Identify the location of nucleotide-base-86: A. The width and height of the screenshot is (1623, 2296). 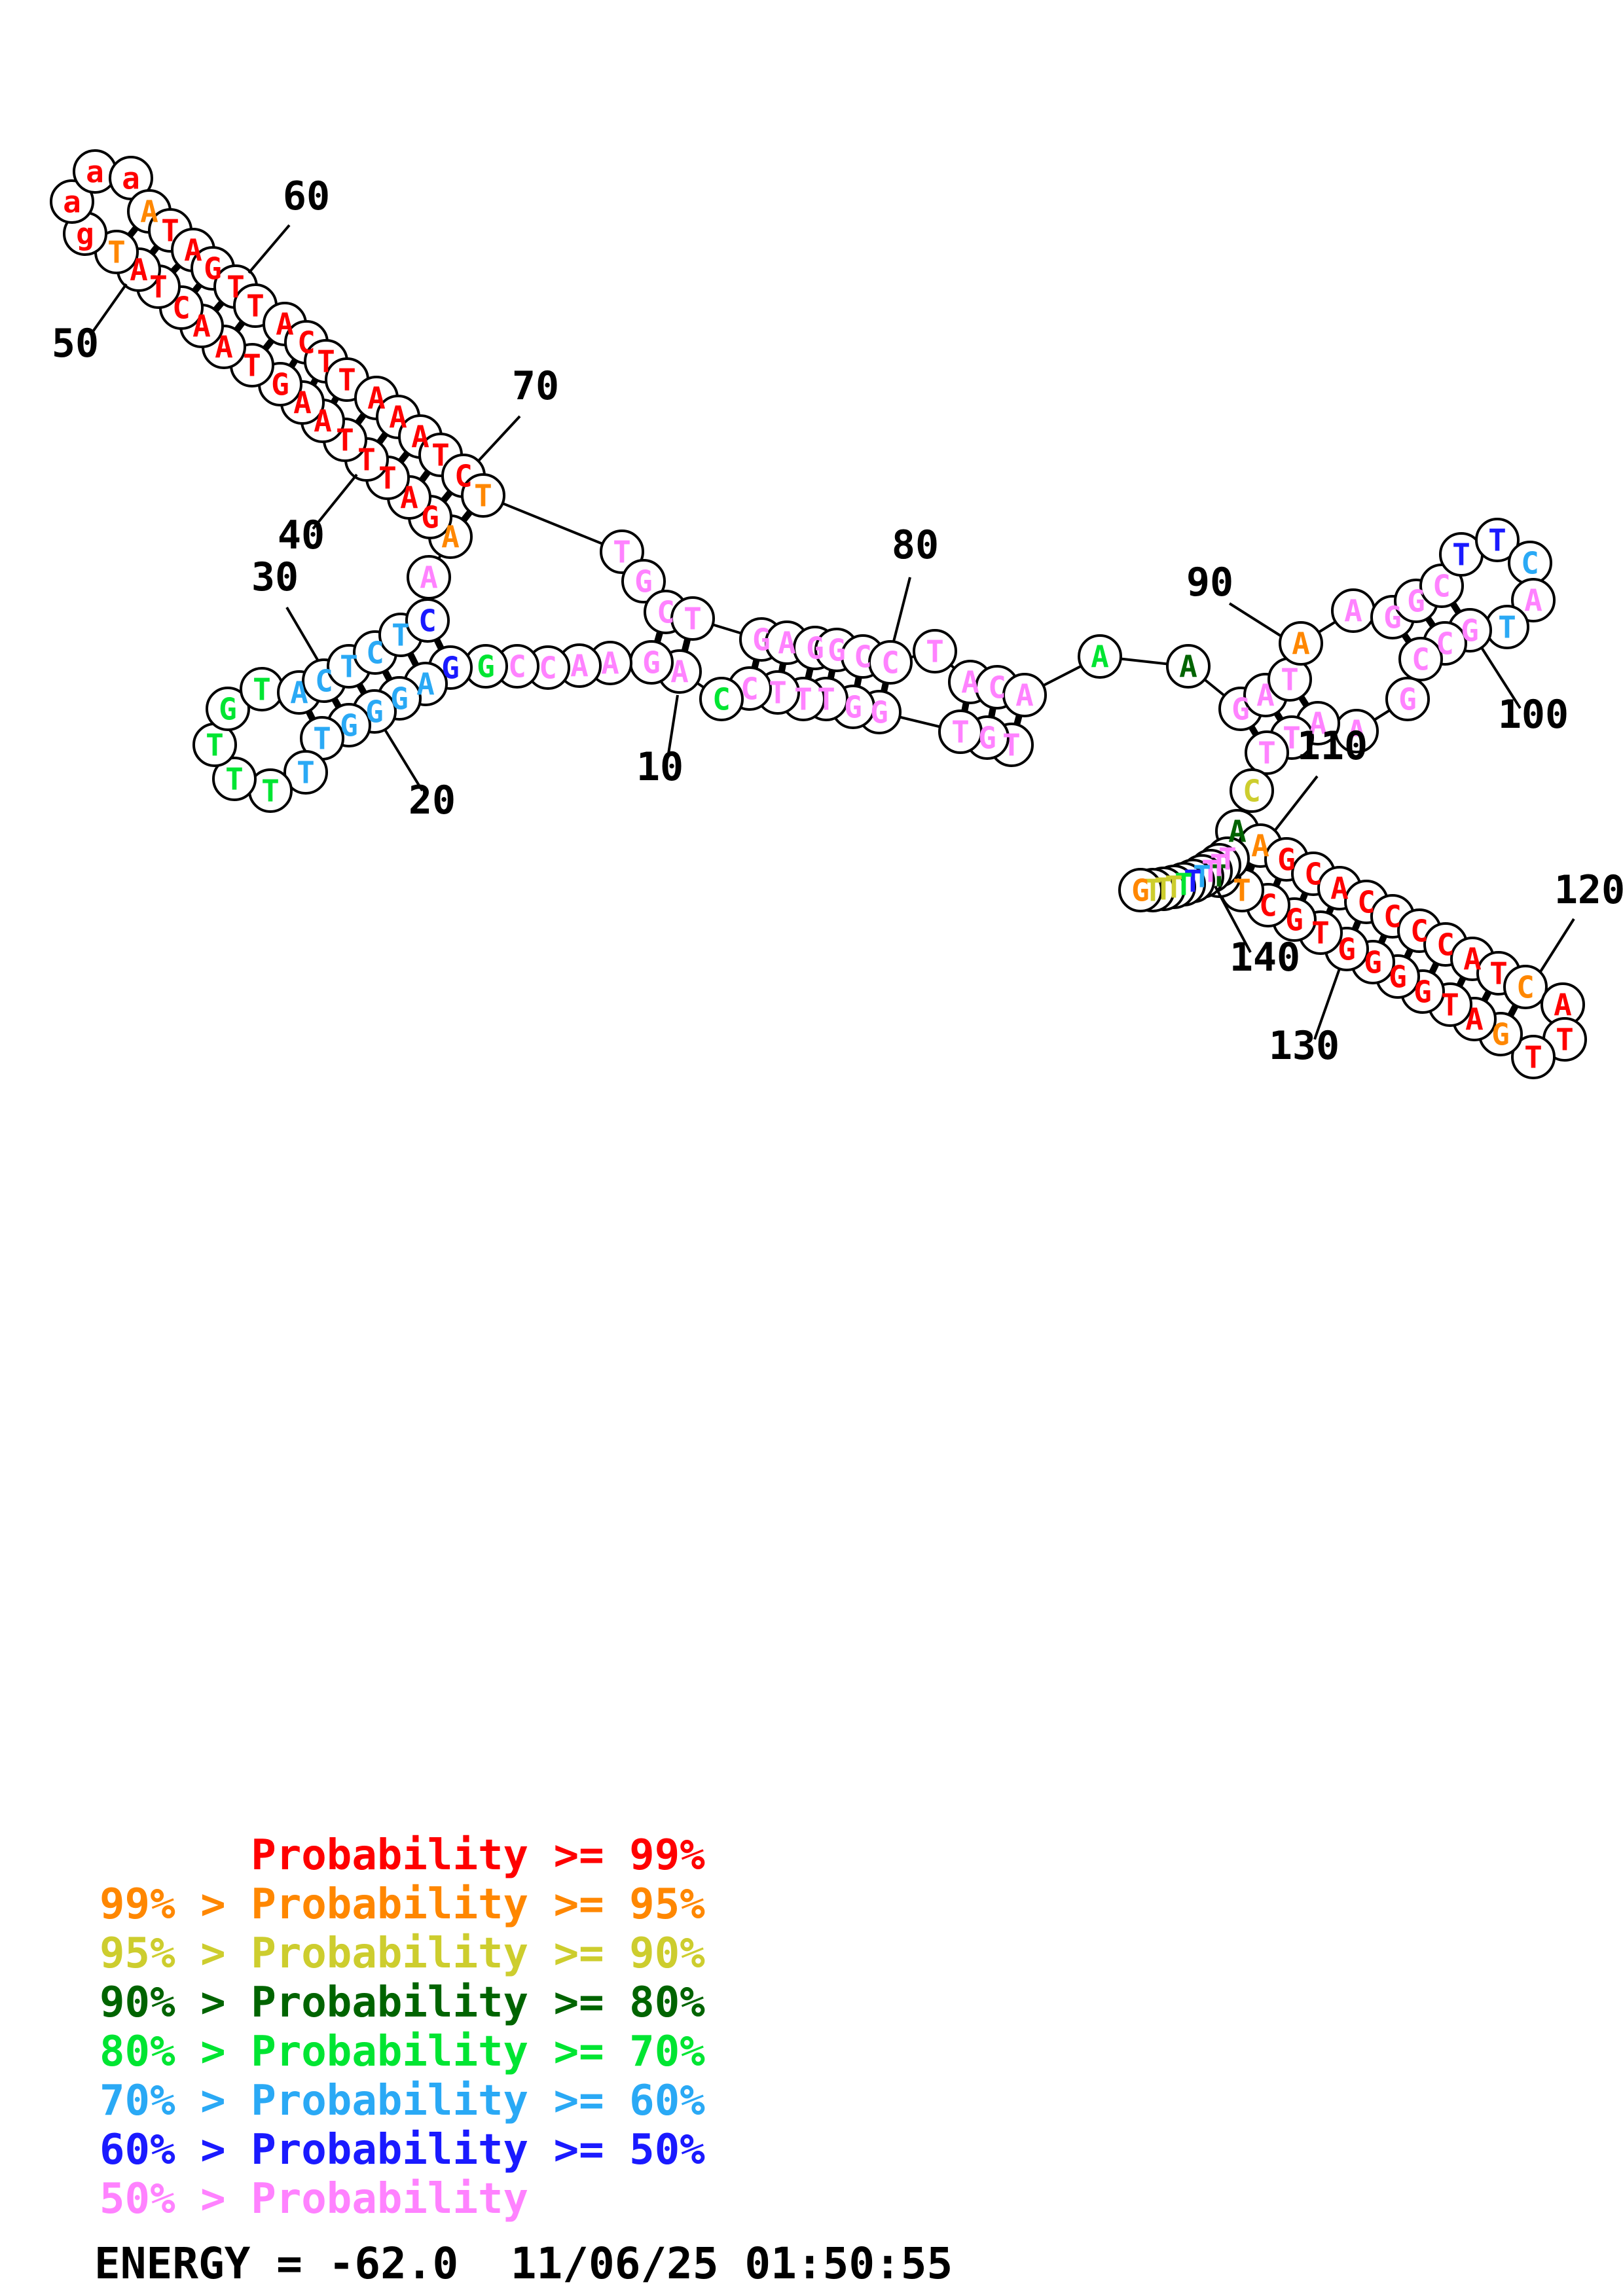
(1024, 695).